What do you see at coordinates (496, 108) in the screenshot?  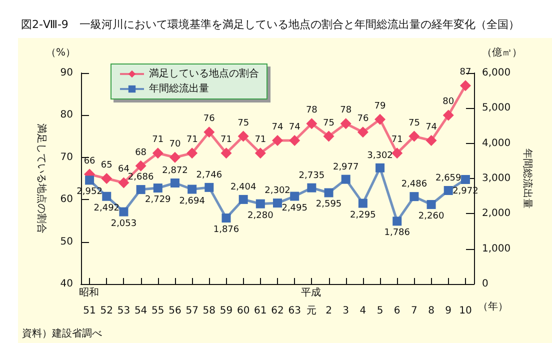 I see `y2-tick-label: 5,000` at bounding box center [496, 108].